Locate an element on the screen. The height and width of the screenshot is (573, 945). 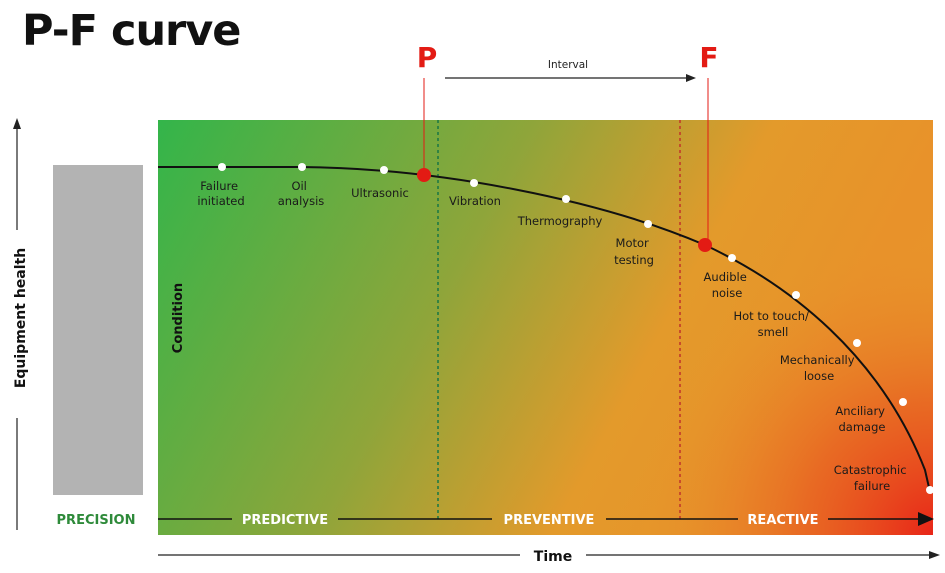
zone-reactive: REACTIVE is located at coordinates (782, 520).